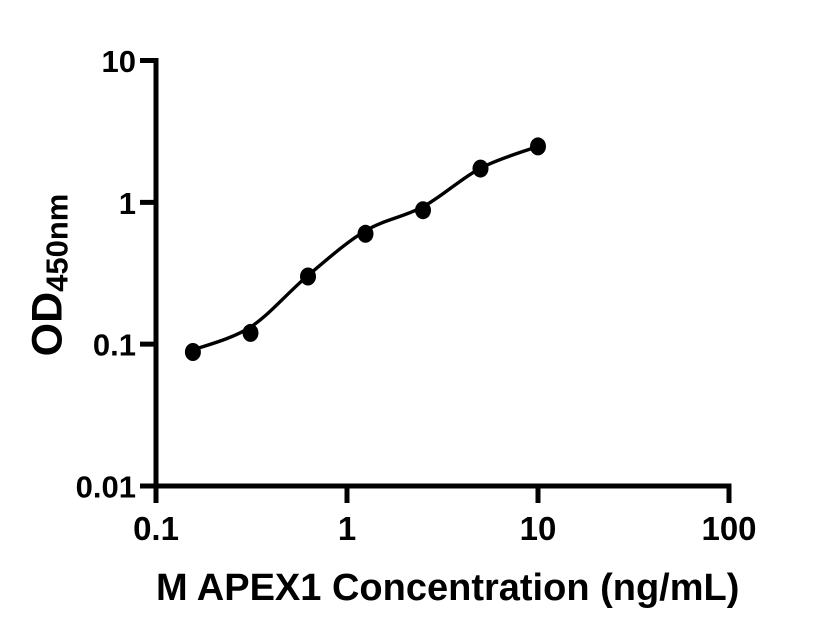 This screenshot has width=816, height=640. I want to click on x-tick-label: 10, so click(538, 528).